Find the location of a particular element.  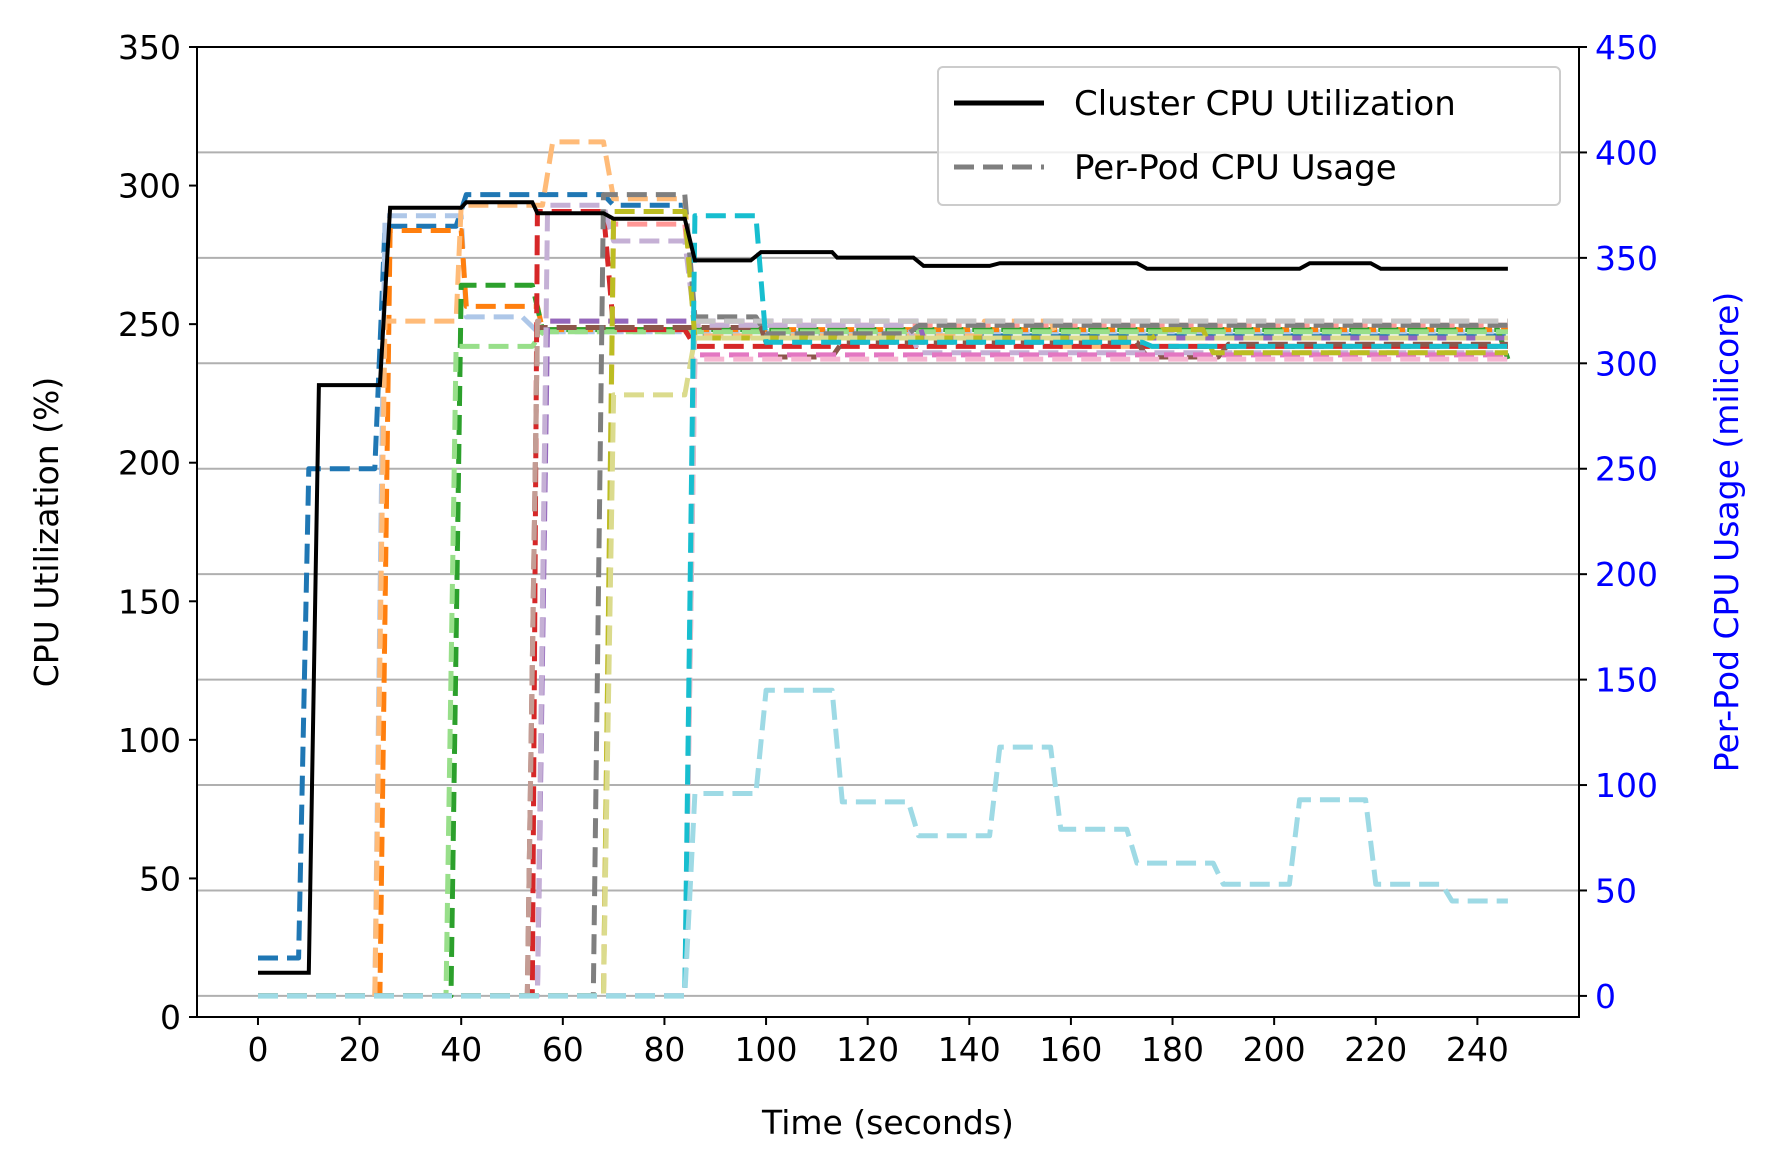

x-tick-label: 120 is located at coordinates (867, 1049).